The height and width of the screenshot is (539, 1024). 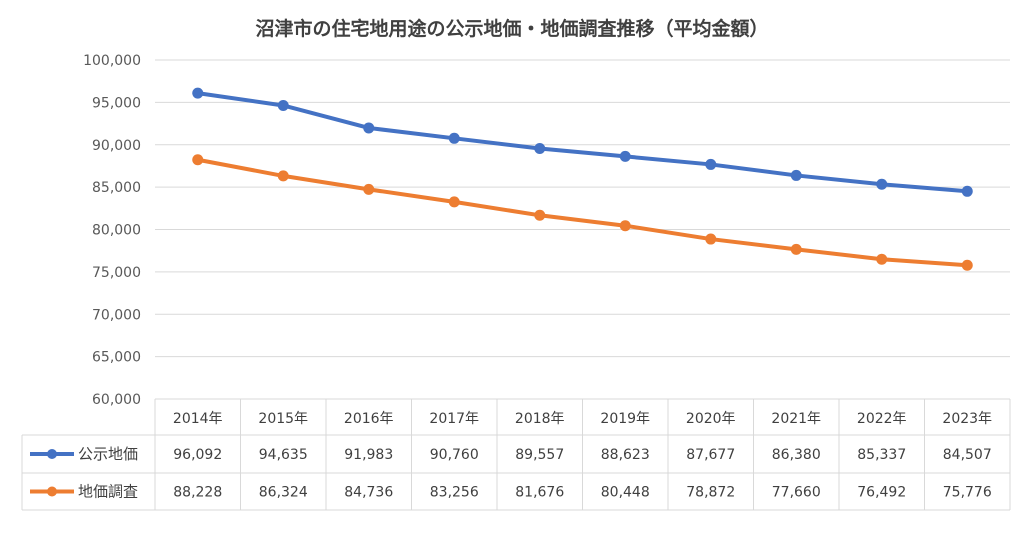 What do you see at coordinates (116, 146) in the screenshot?
I see `y-tick-label: 90,000` at bounding box center [116, 146].